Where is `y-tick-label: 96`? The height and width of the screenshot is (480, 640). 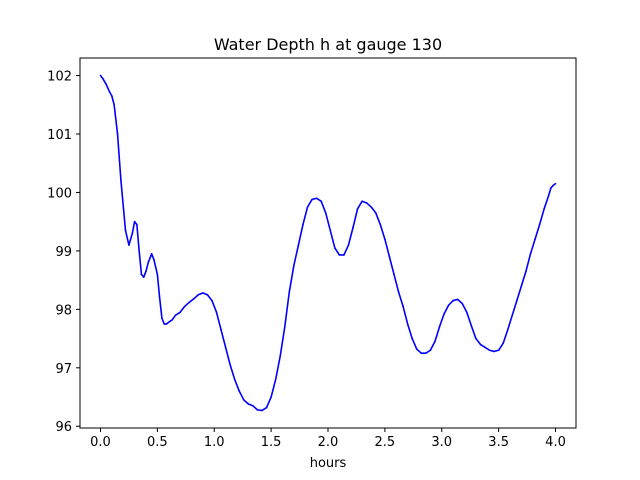
y-tick-label: 96 is located at coordinates (63, 427).